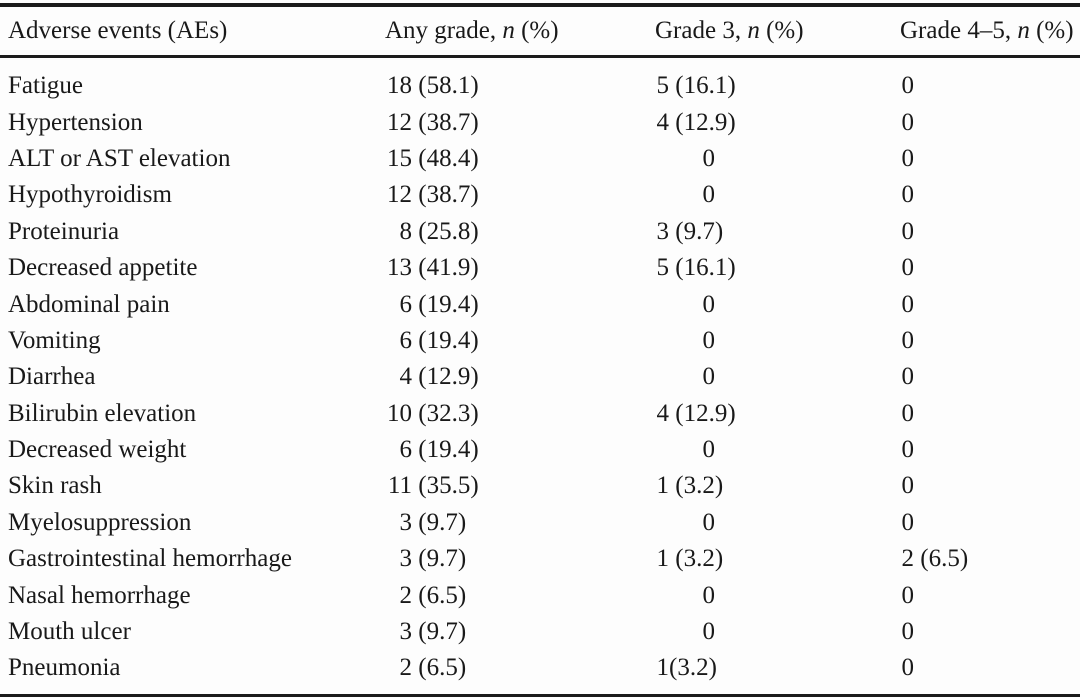 This screenshot has width=1080, height=698. What do you see at coordinates (777, 414) in the screenshot?
I see `cell-grade-3: 4 (12.9)` at bounding box center [777, 414].